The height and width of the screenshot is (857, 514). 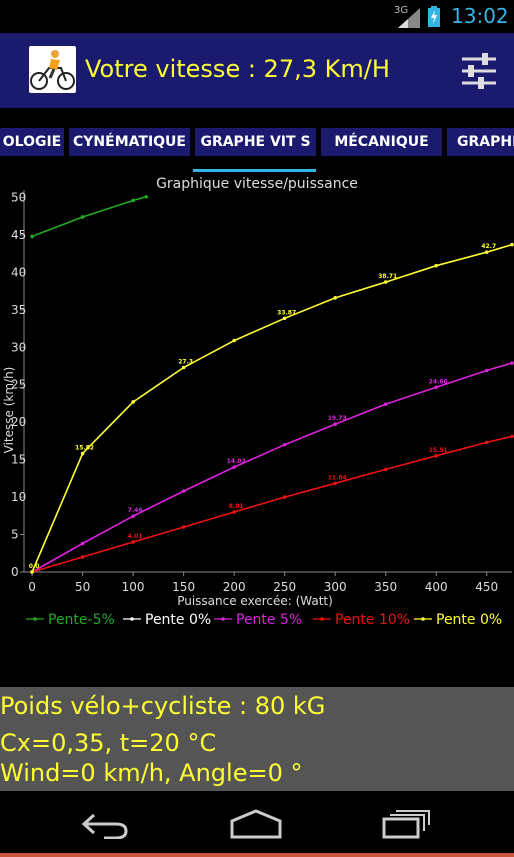 I want to click on tab-selected-indicator, so click(x=254, y=170).